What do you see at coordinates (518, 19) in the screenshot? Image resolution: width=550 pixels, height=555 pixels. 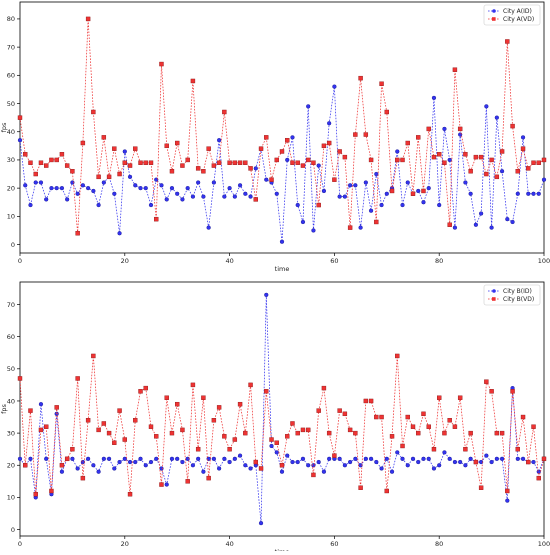 I see `legend-label: City A(VD)` at bounding box center [518, 19].